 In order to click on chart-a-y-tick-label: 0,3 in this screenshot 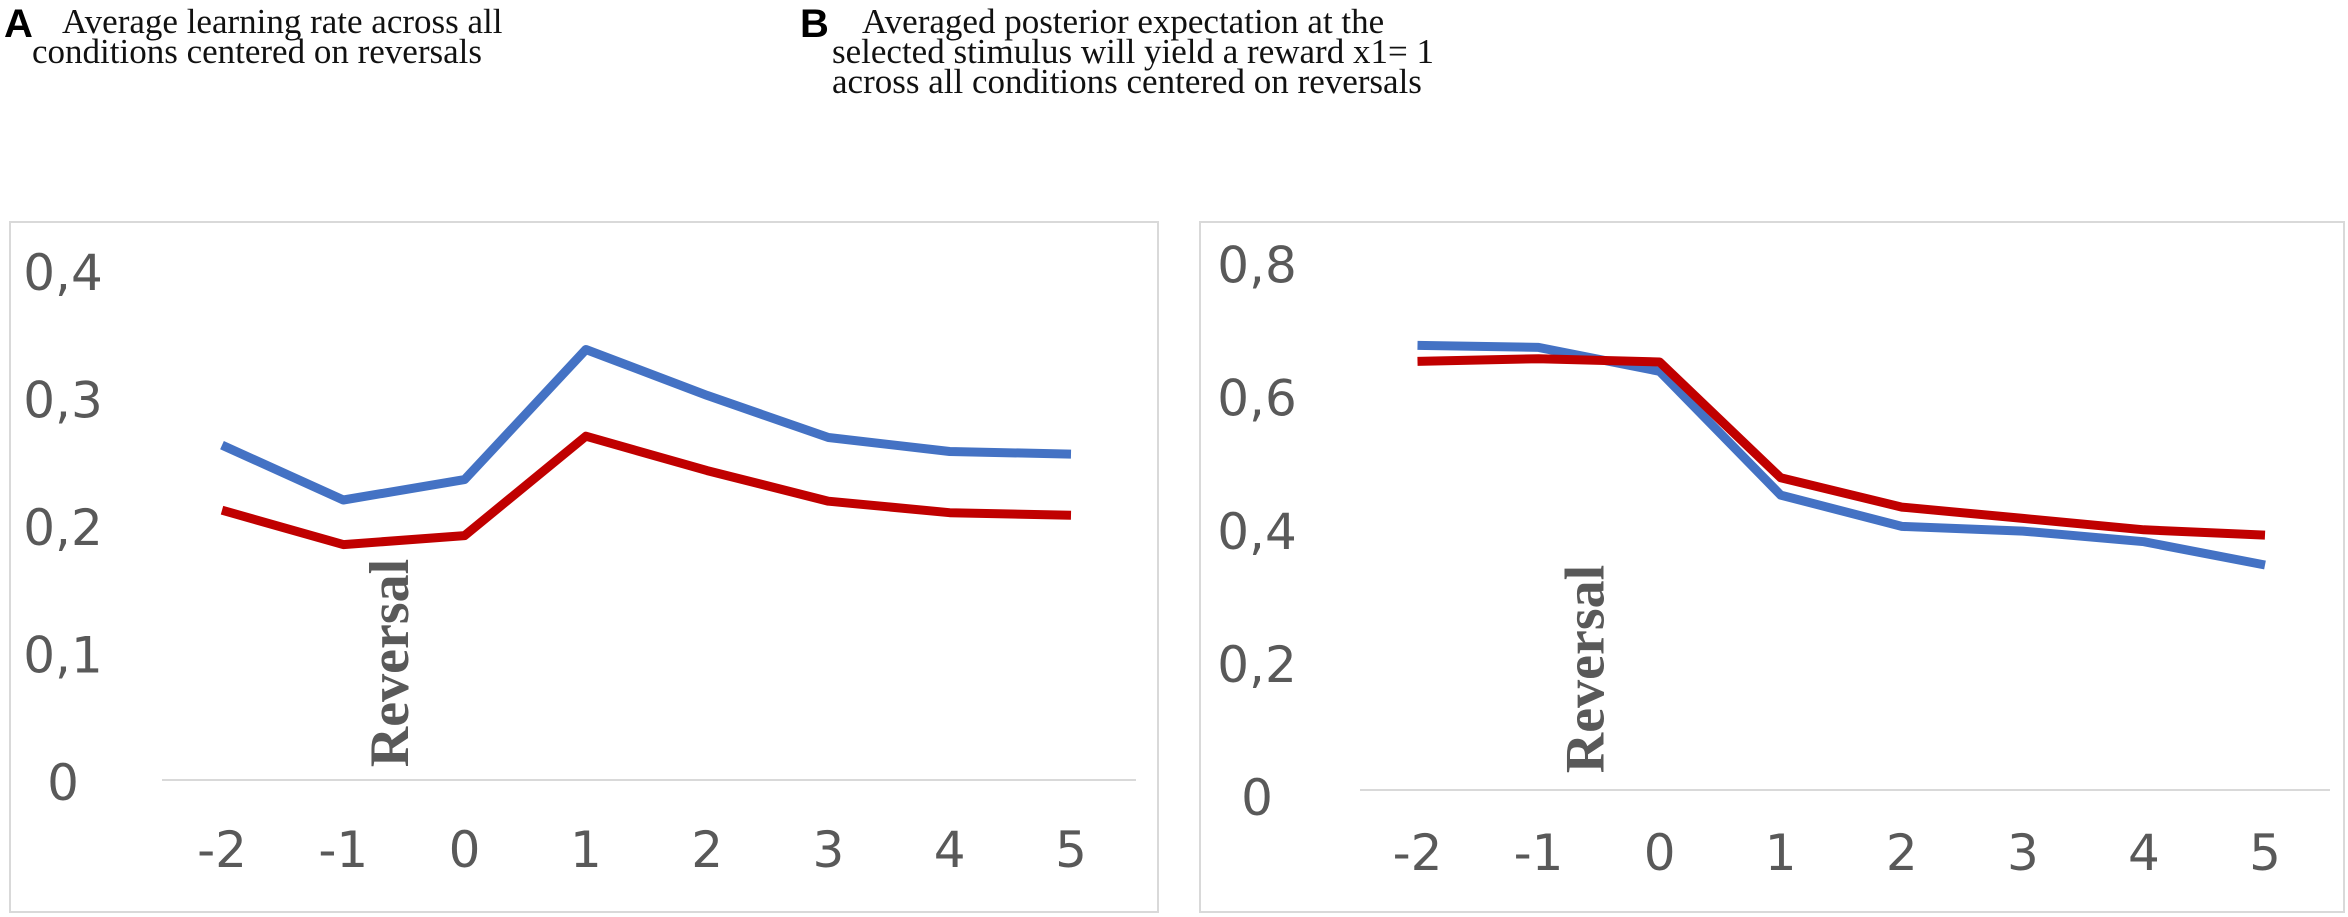, I will do `click(63, 401)`.